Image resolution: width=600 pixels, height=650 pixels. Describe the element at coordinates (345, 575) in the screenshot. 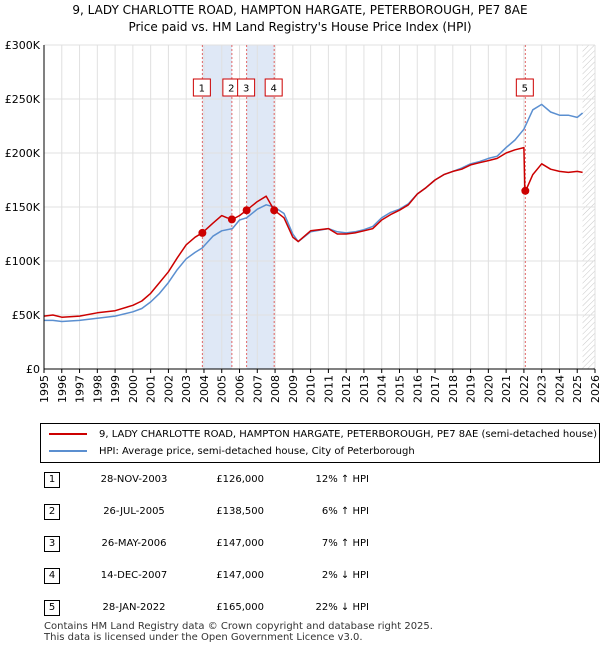

I see `sale-hpi-diff: 2% ↓ HPI` at that location.